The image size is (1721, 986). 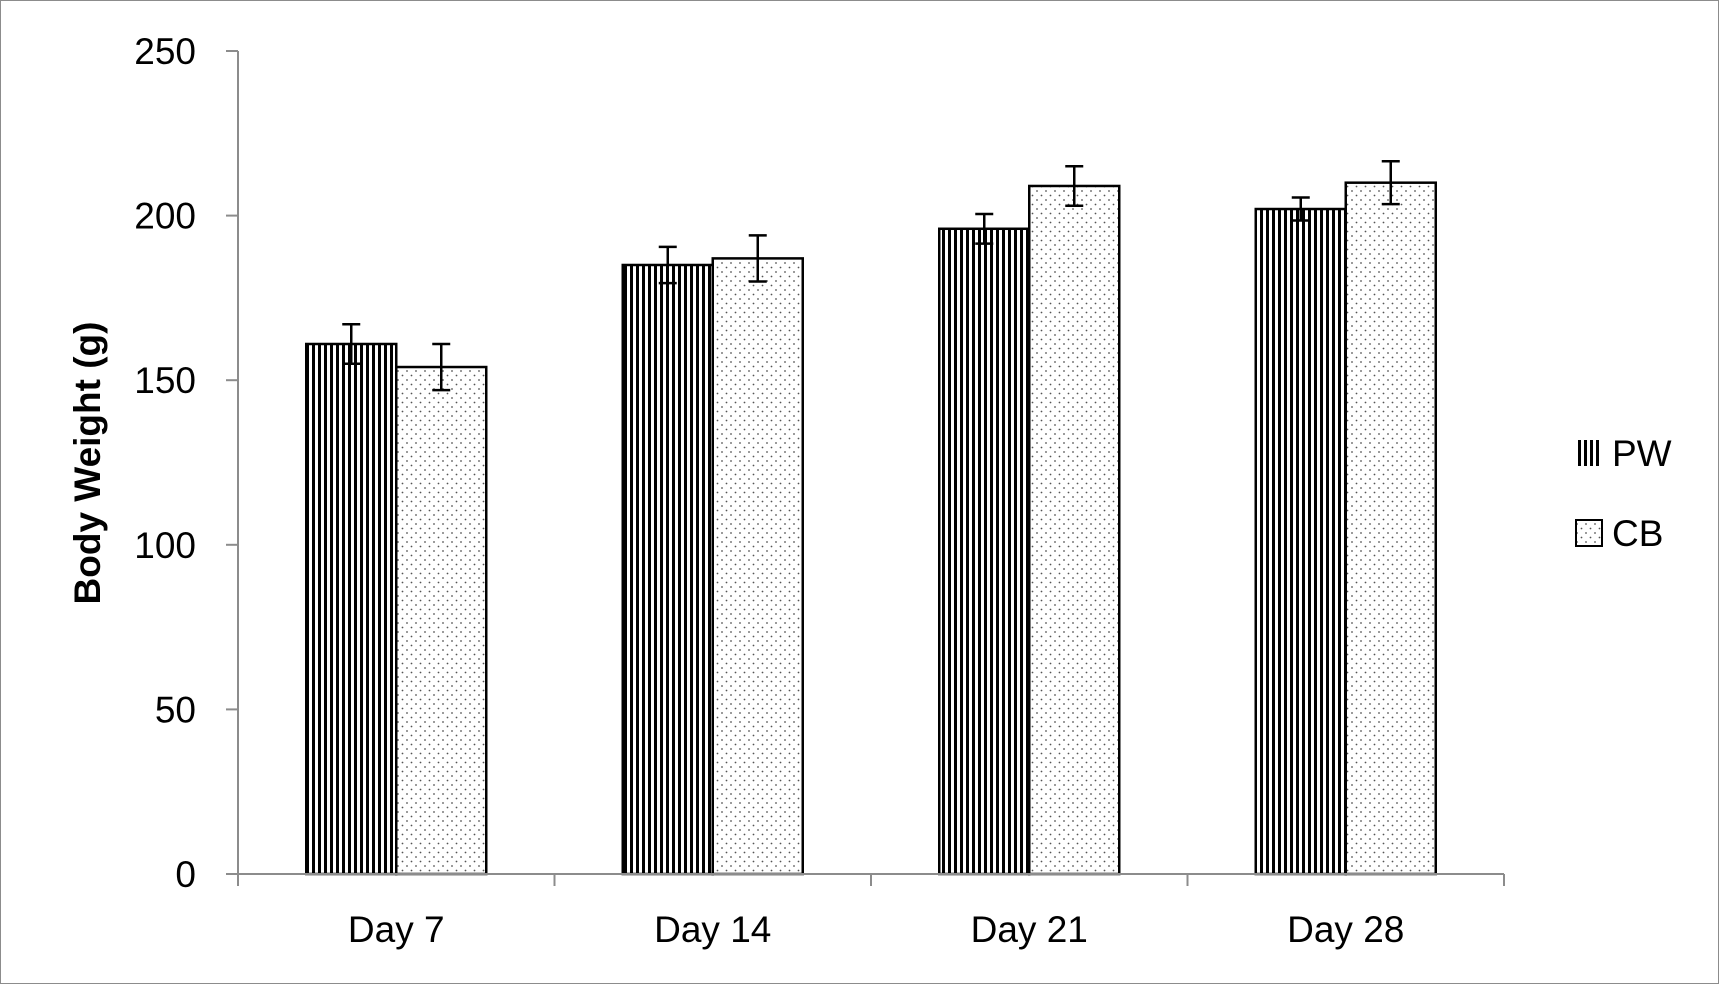 I want to click on y-tick-label: 100, so click(x=165, y=545).